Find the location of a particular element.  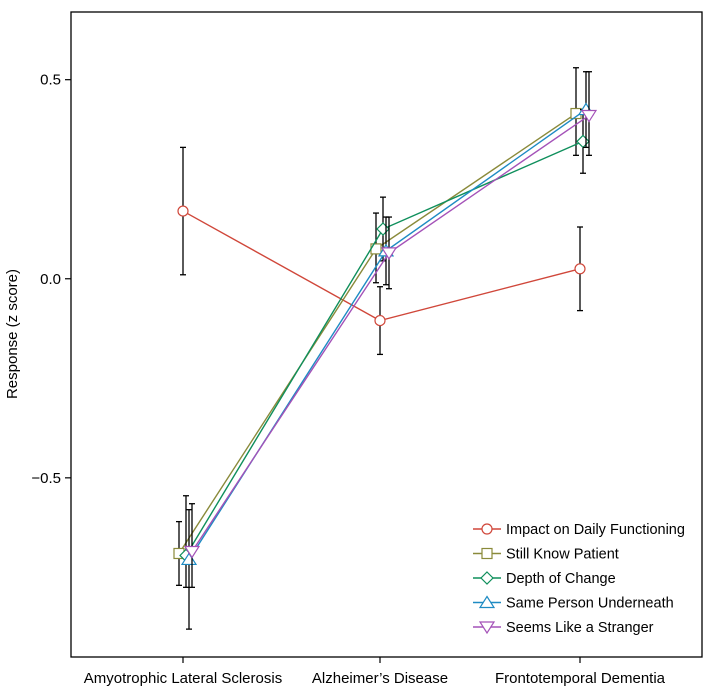

legend-item: Seems Like a Stranger is located at coordinates (563, 628).